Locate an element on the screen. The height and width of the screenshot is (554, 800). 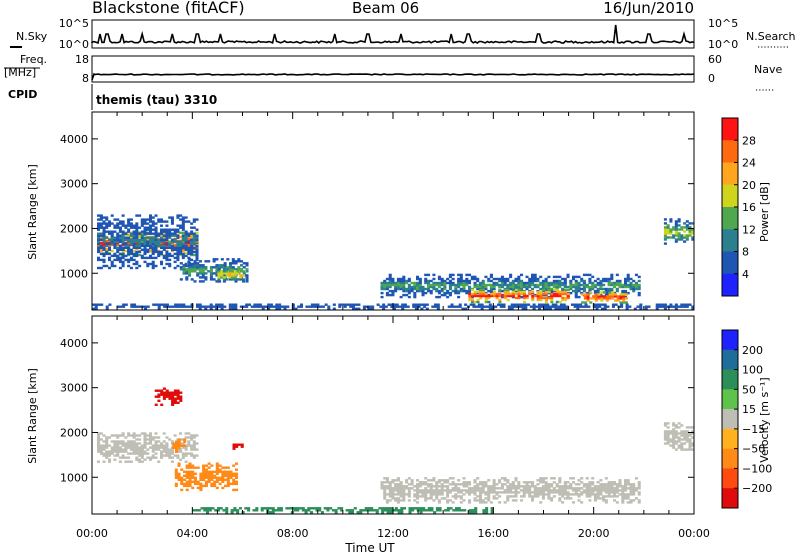
colorbar-tick: 12 is located at coordinates (749, 229).